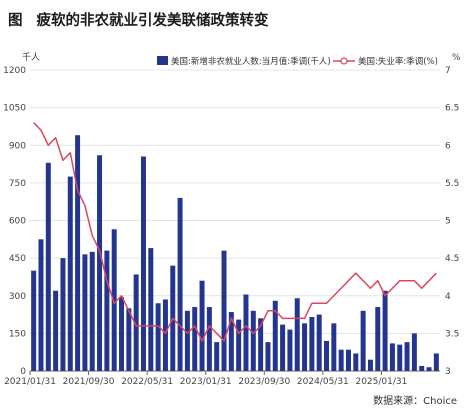 This screenshot has height=413, width=467. I want to click on x-tick-label: 2021/09/30, so click(89, 382).